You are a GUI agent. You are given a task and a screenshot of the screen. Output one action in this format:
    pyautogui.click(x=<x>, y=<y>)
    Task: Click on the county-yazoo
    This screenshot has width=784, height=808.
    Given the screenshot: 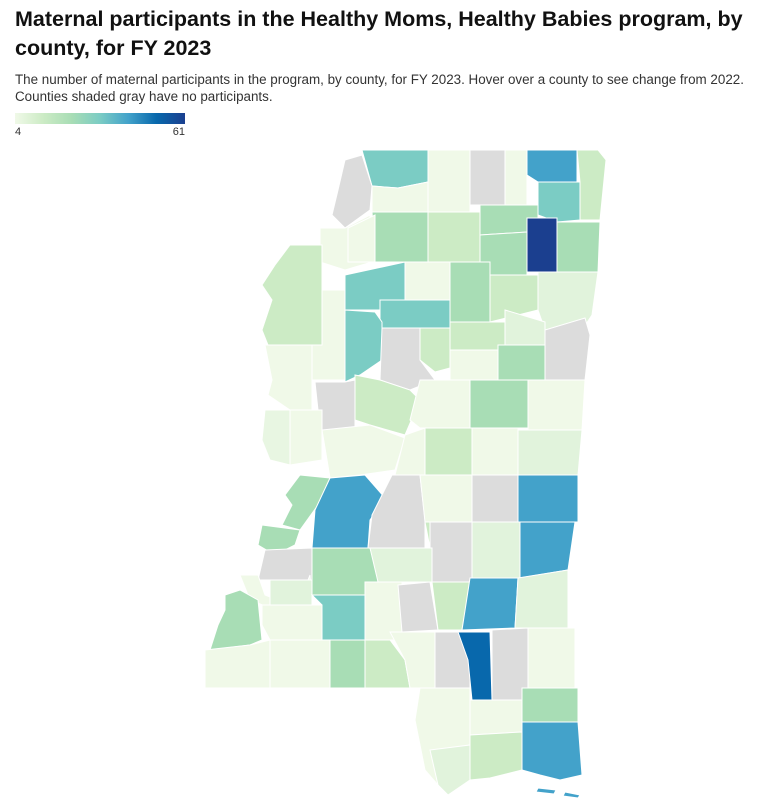 What is the action you would take?
    pyautogui.click(x=363, y=451)
    